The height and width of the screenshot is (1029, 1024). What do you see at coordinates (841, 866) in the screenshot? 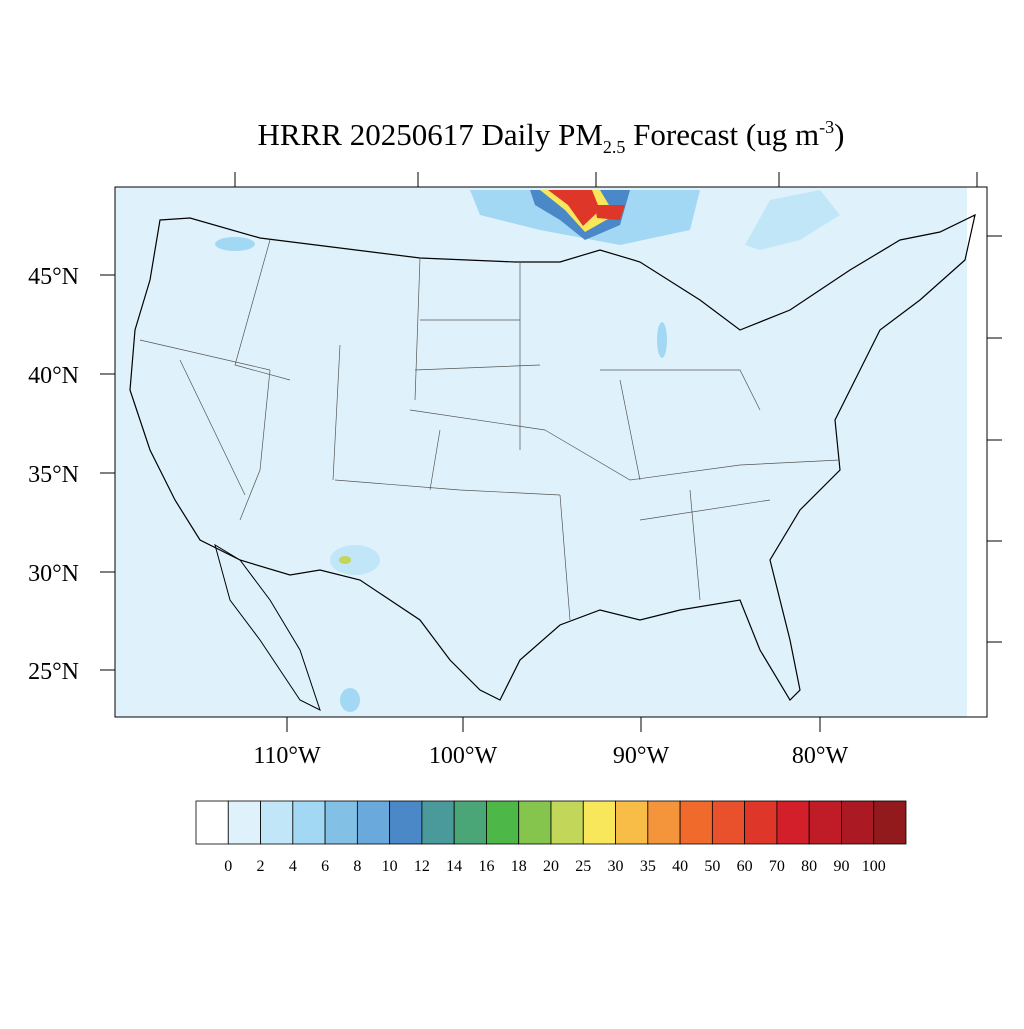
I see `colorbar-label: 90` at bounding box center [841, 866].